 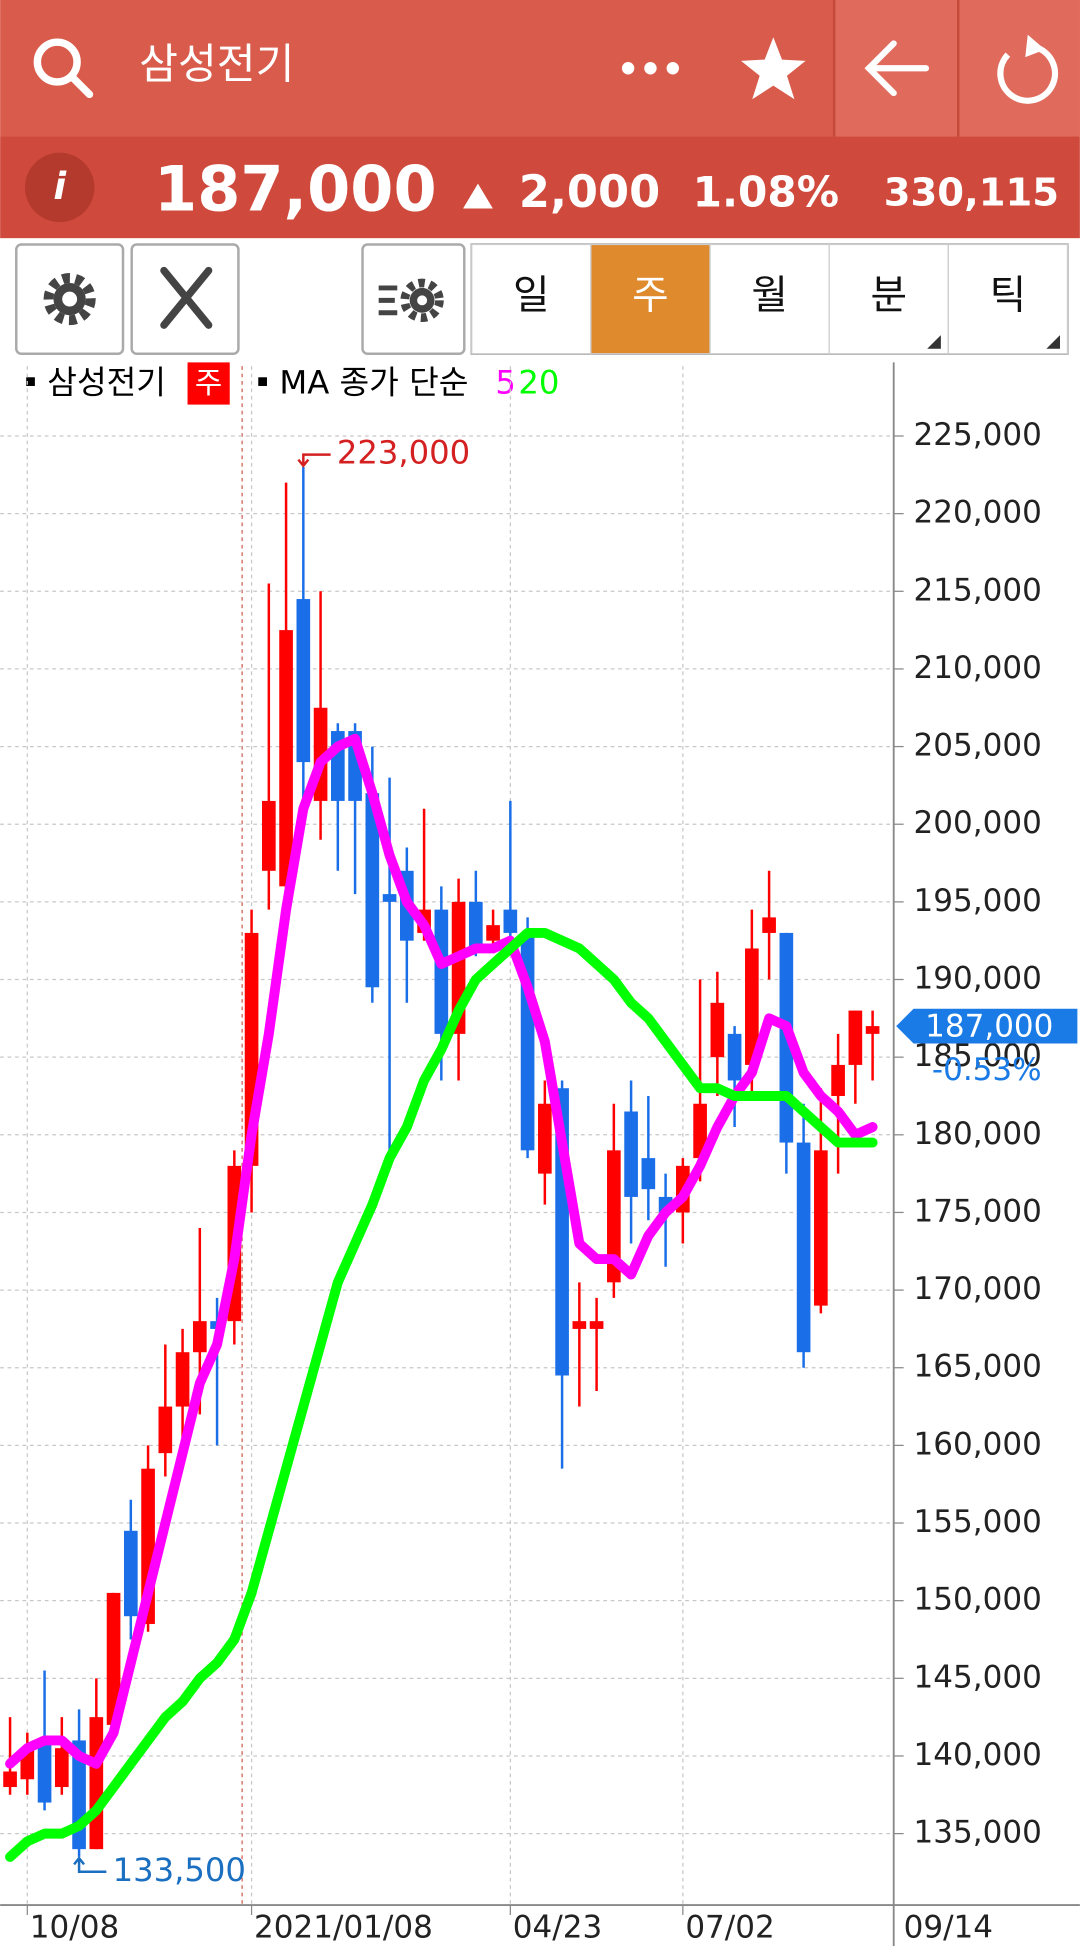 I want to click on annotation-arrow, so click(x=90, y=1865).